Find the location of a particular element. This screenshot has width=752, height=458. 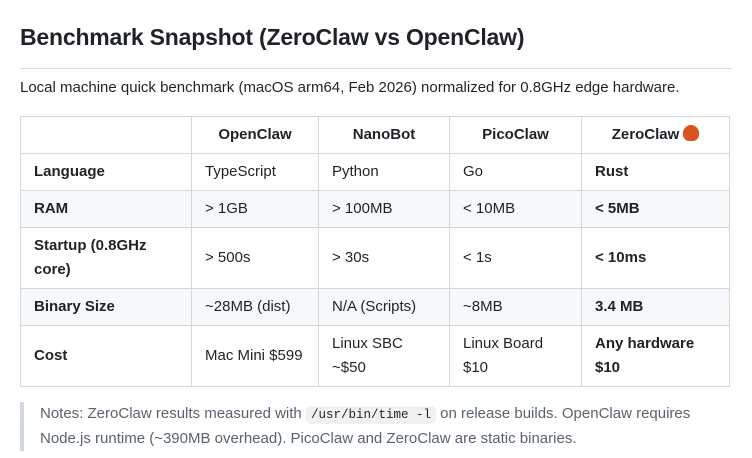

table-cell: Mac Mini $599 is located at coordinates (255, 356).